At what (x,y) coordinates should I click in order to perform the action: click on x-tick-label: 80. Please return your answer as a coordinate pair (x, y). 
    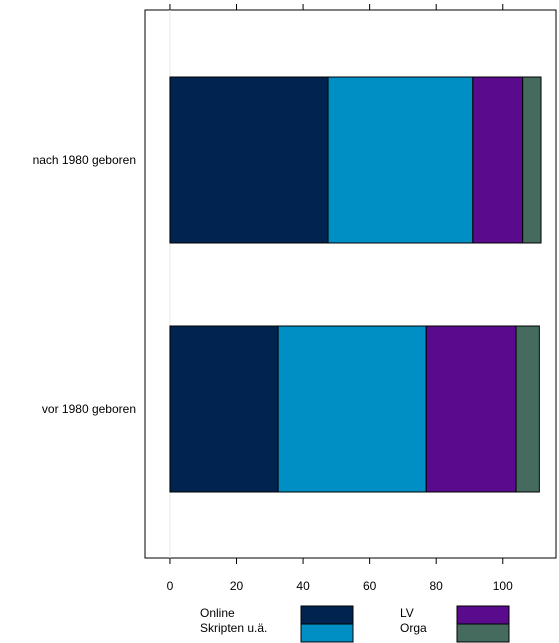
    Looking at the image, I should click on (437, 586).